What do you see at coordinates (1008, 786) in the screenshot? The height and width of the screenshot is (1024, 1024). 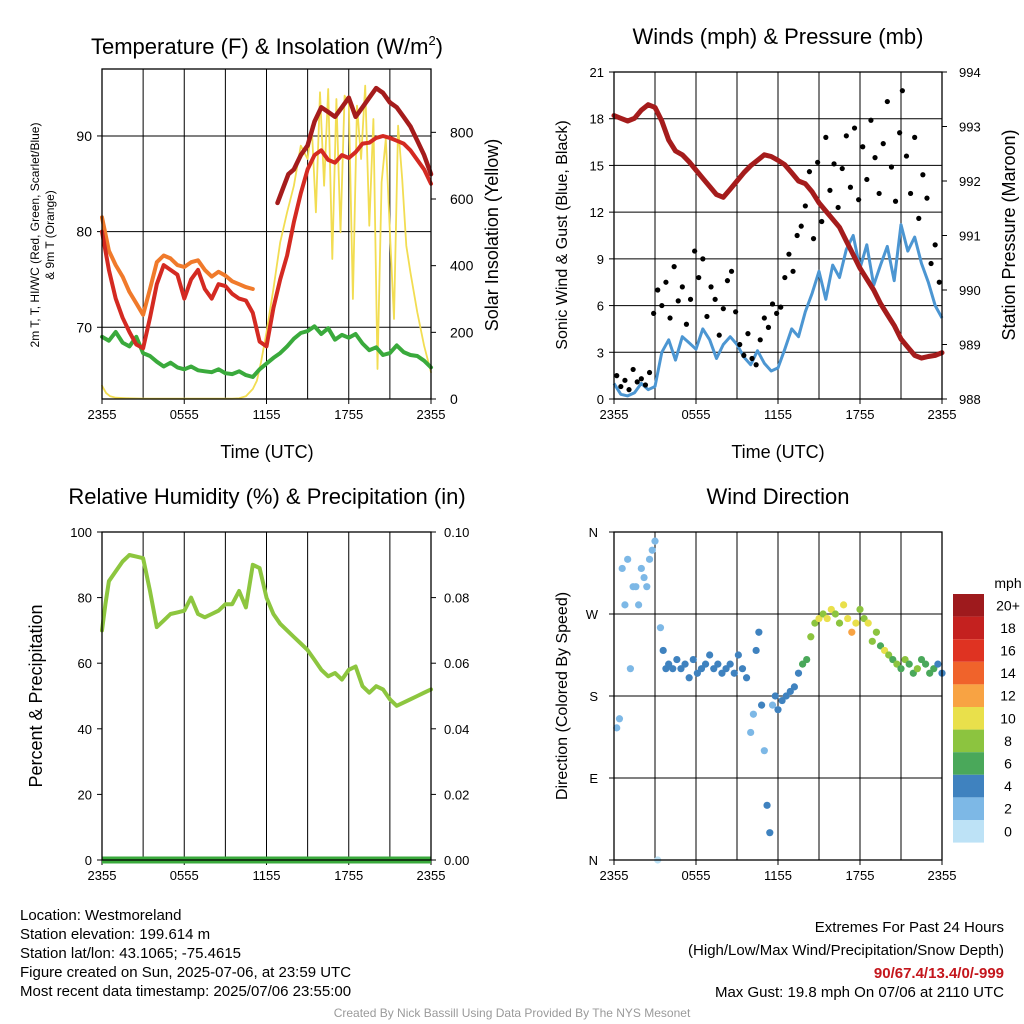 I see `colorbar-label: 4` at bounding box center [1008, 786].